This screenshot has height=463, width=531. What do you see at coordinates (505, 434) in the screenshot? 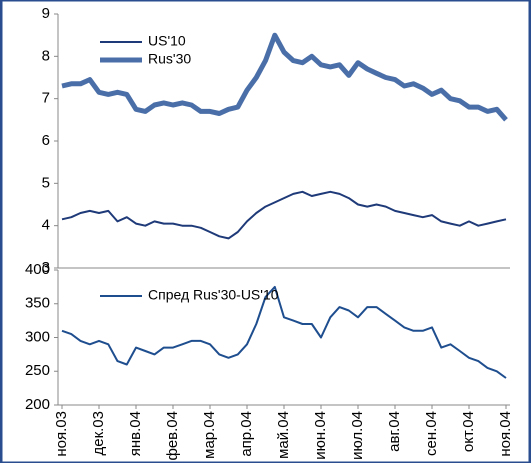
I see `x-tick-label: ноя.04` at bounding box center [505, 434].